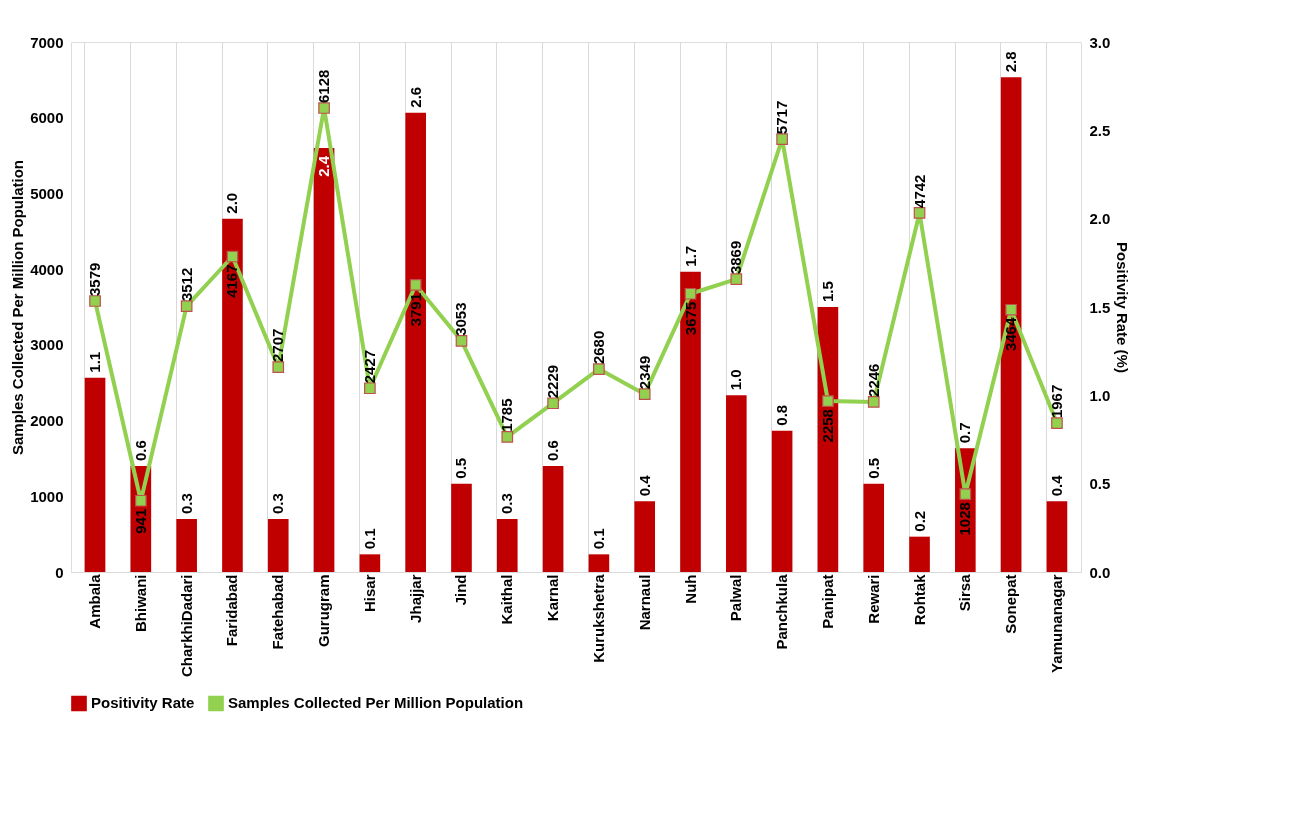 Image resolution: width=1305 pixels, height=824 pixels. Describe the element at coordinates (461, 590) in the screenshot. I see `x-tick-label: Jind` at that location.